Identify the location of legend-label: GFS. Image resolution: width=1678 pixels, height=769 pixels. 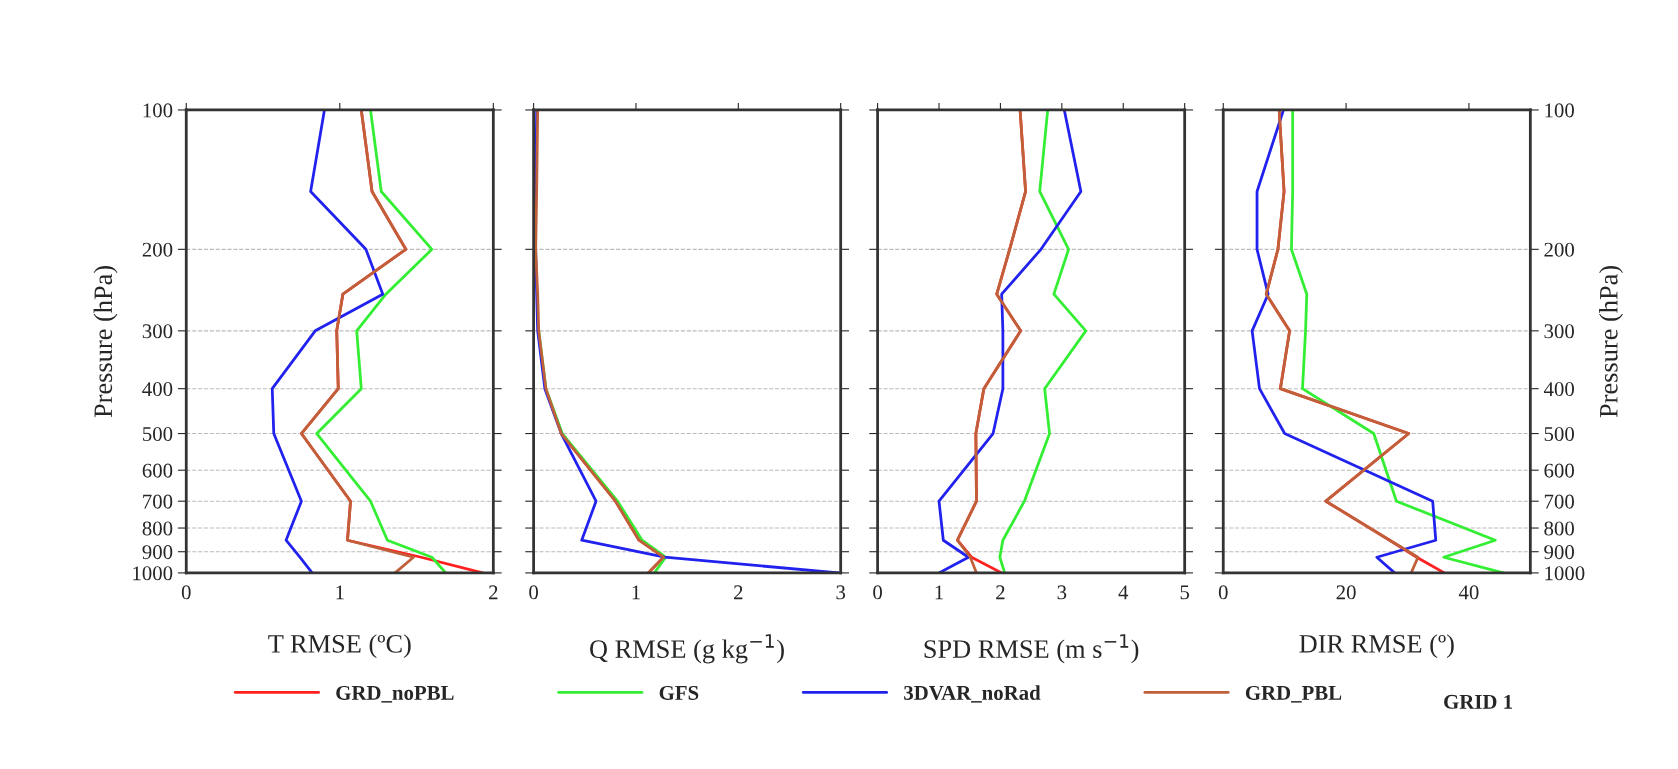
(679, 692).